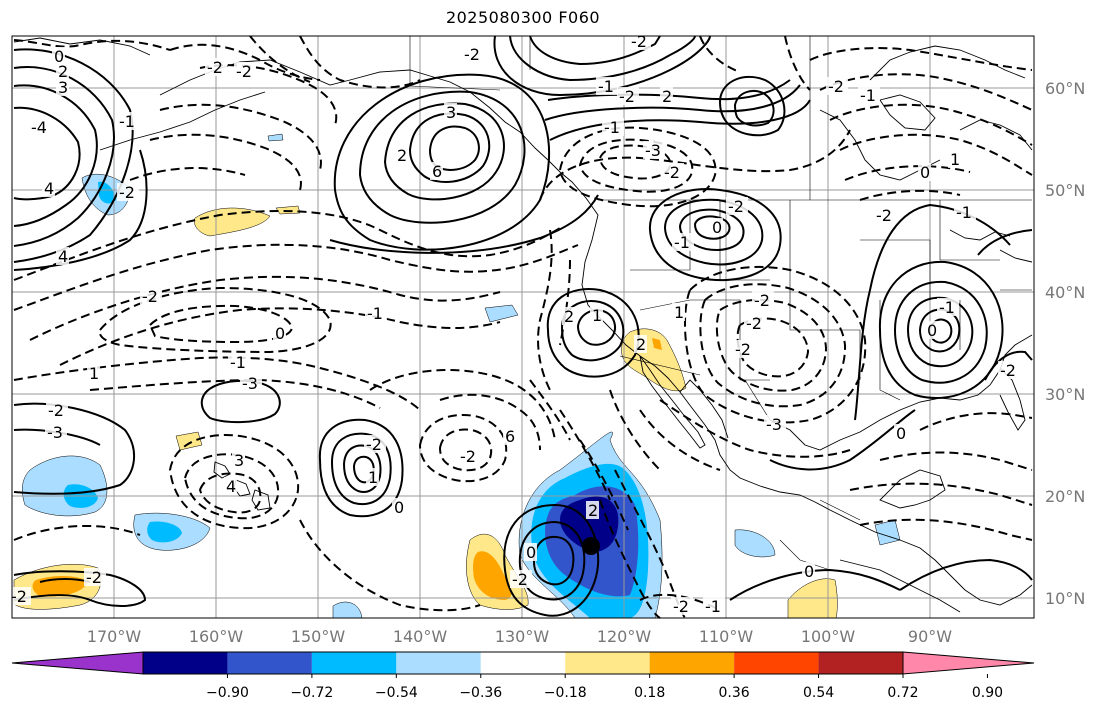 This screenshot has width=1105, height=712. I want to click on negative-anomaly-south-small, so click(347, 610).